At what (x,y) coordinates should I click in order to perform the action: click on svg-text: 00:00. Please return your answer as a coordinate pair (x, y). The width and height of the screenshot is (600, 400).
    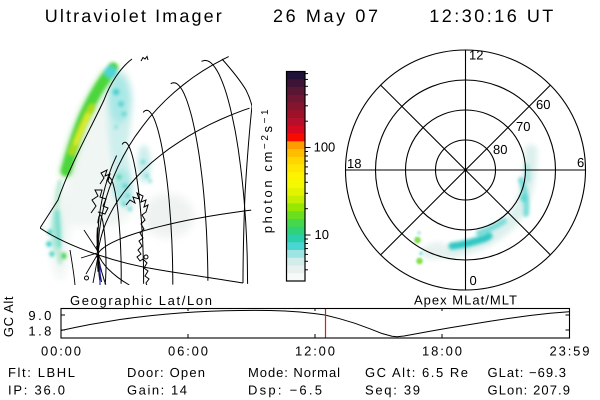
    Looking at the image, I should click on (61, 351).